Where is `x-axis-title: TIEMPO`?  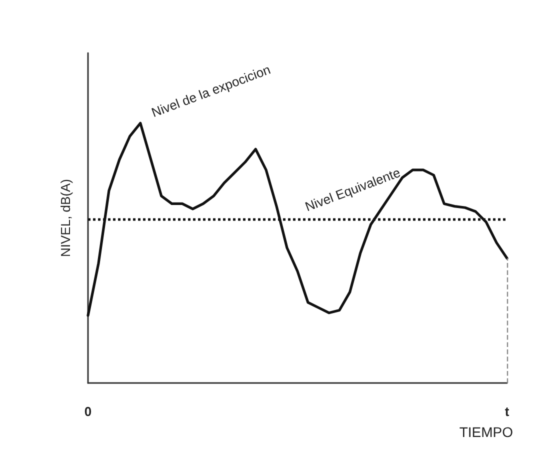
x-axis-title: TIEMPO is located at coordinates (486, 432).